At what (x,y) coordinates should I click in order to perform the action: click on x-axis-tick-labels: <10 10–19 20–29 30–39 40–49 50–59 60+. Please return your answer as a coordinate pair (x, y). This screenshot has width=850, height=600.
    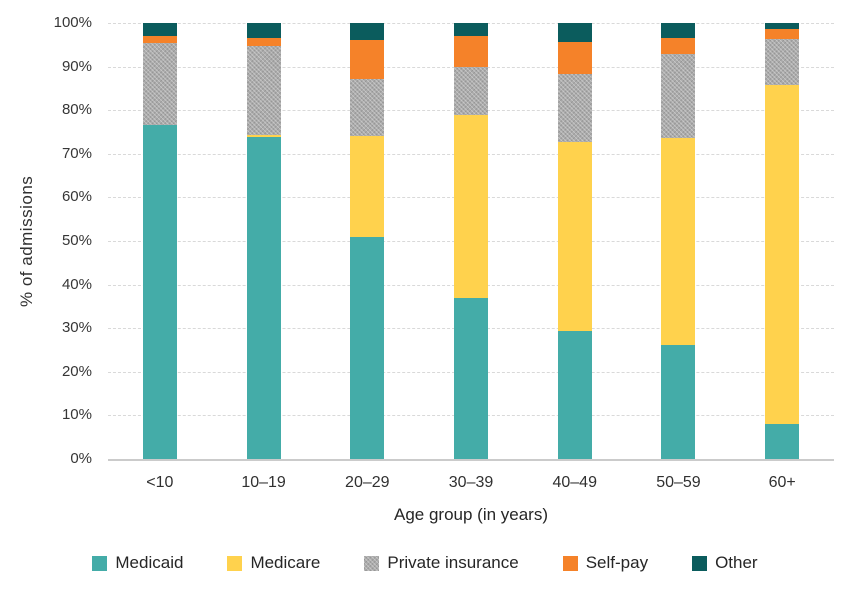
    Looking at the image, I should click on (471, 483).